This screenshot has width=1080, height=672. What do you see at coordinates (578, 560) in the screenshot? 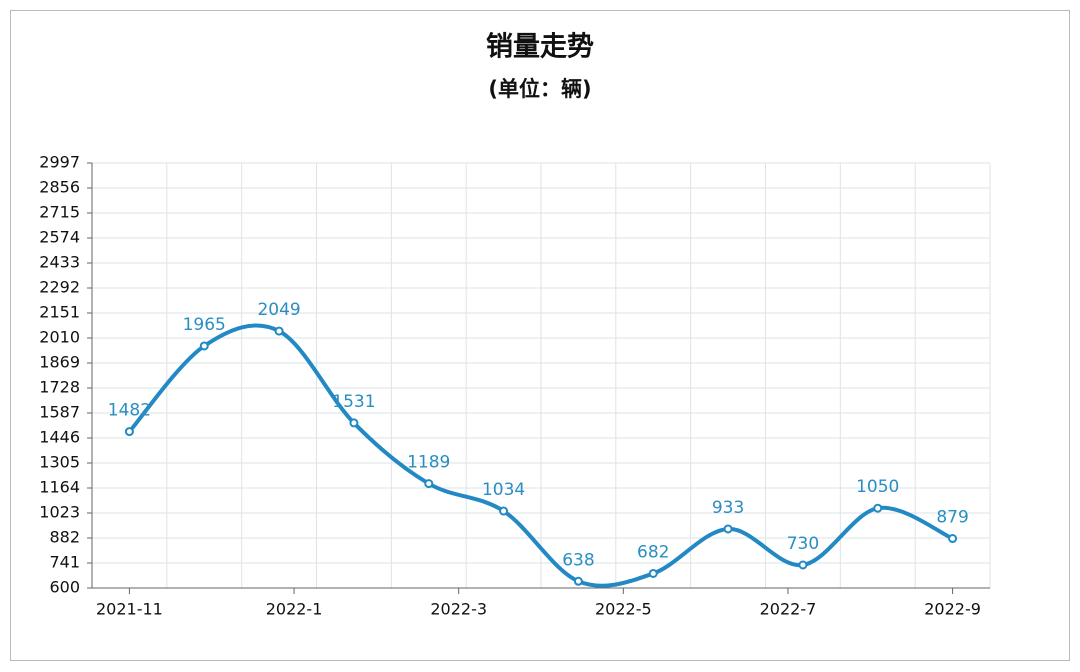
I see `value-label: 638` at bounding box center [578, 560].